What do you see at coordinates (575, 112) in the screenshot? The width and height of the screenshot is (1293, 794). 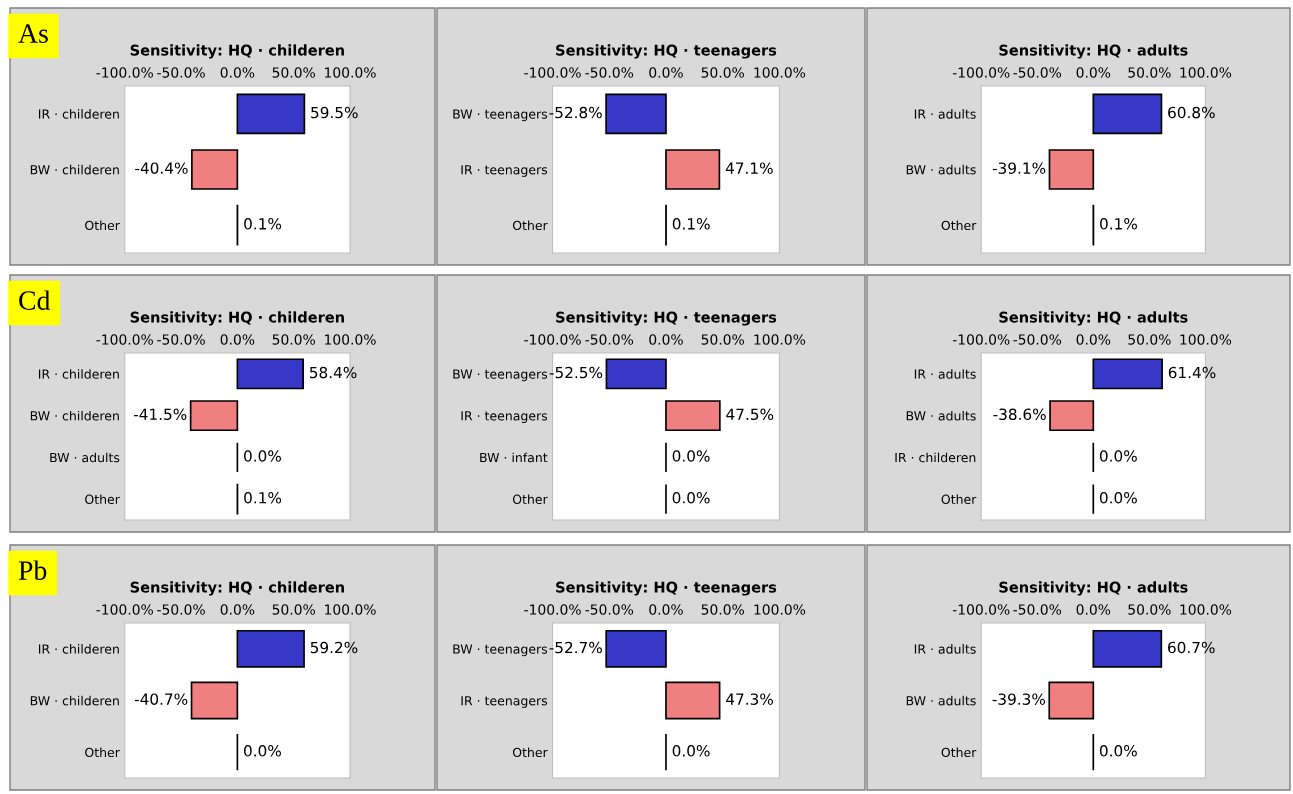 I see `data-label: -52.8%` at bounding box center [575, 112].